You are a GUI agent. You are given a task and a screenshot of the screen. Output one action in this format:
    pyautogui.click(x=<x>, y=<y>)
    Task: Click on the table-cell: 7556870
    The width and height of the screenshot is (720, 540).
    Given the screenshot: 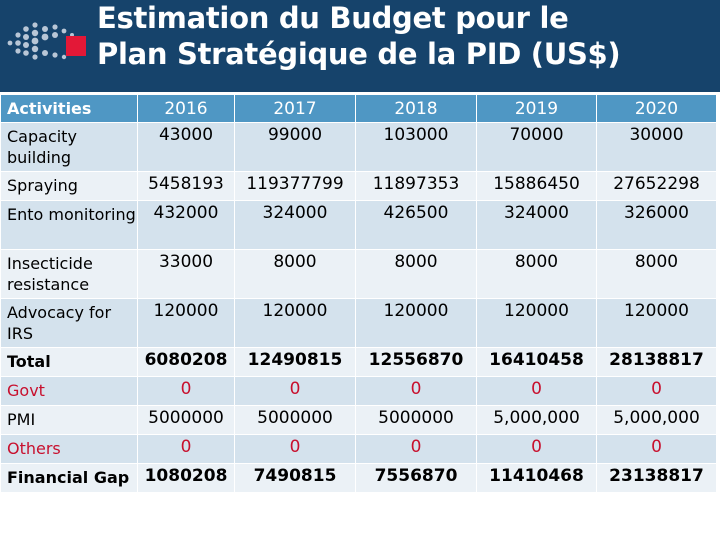 What is the action you would take?
    pyautogui.click(x=416, y=478)
    